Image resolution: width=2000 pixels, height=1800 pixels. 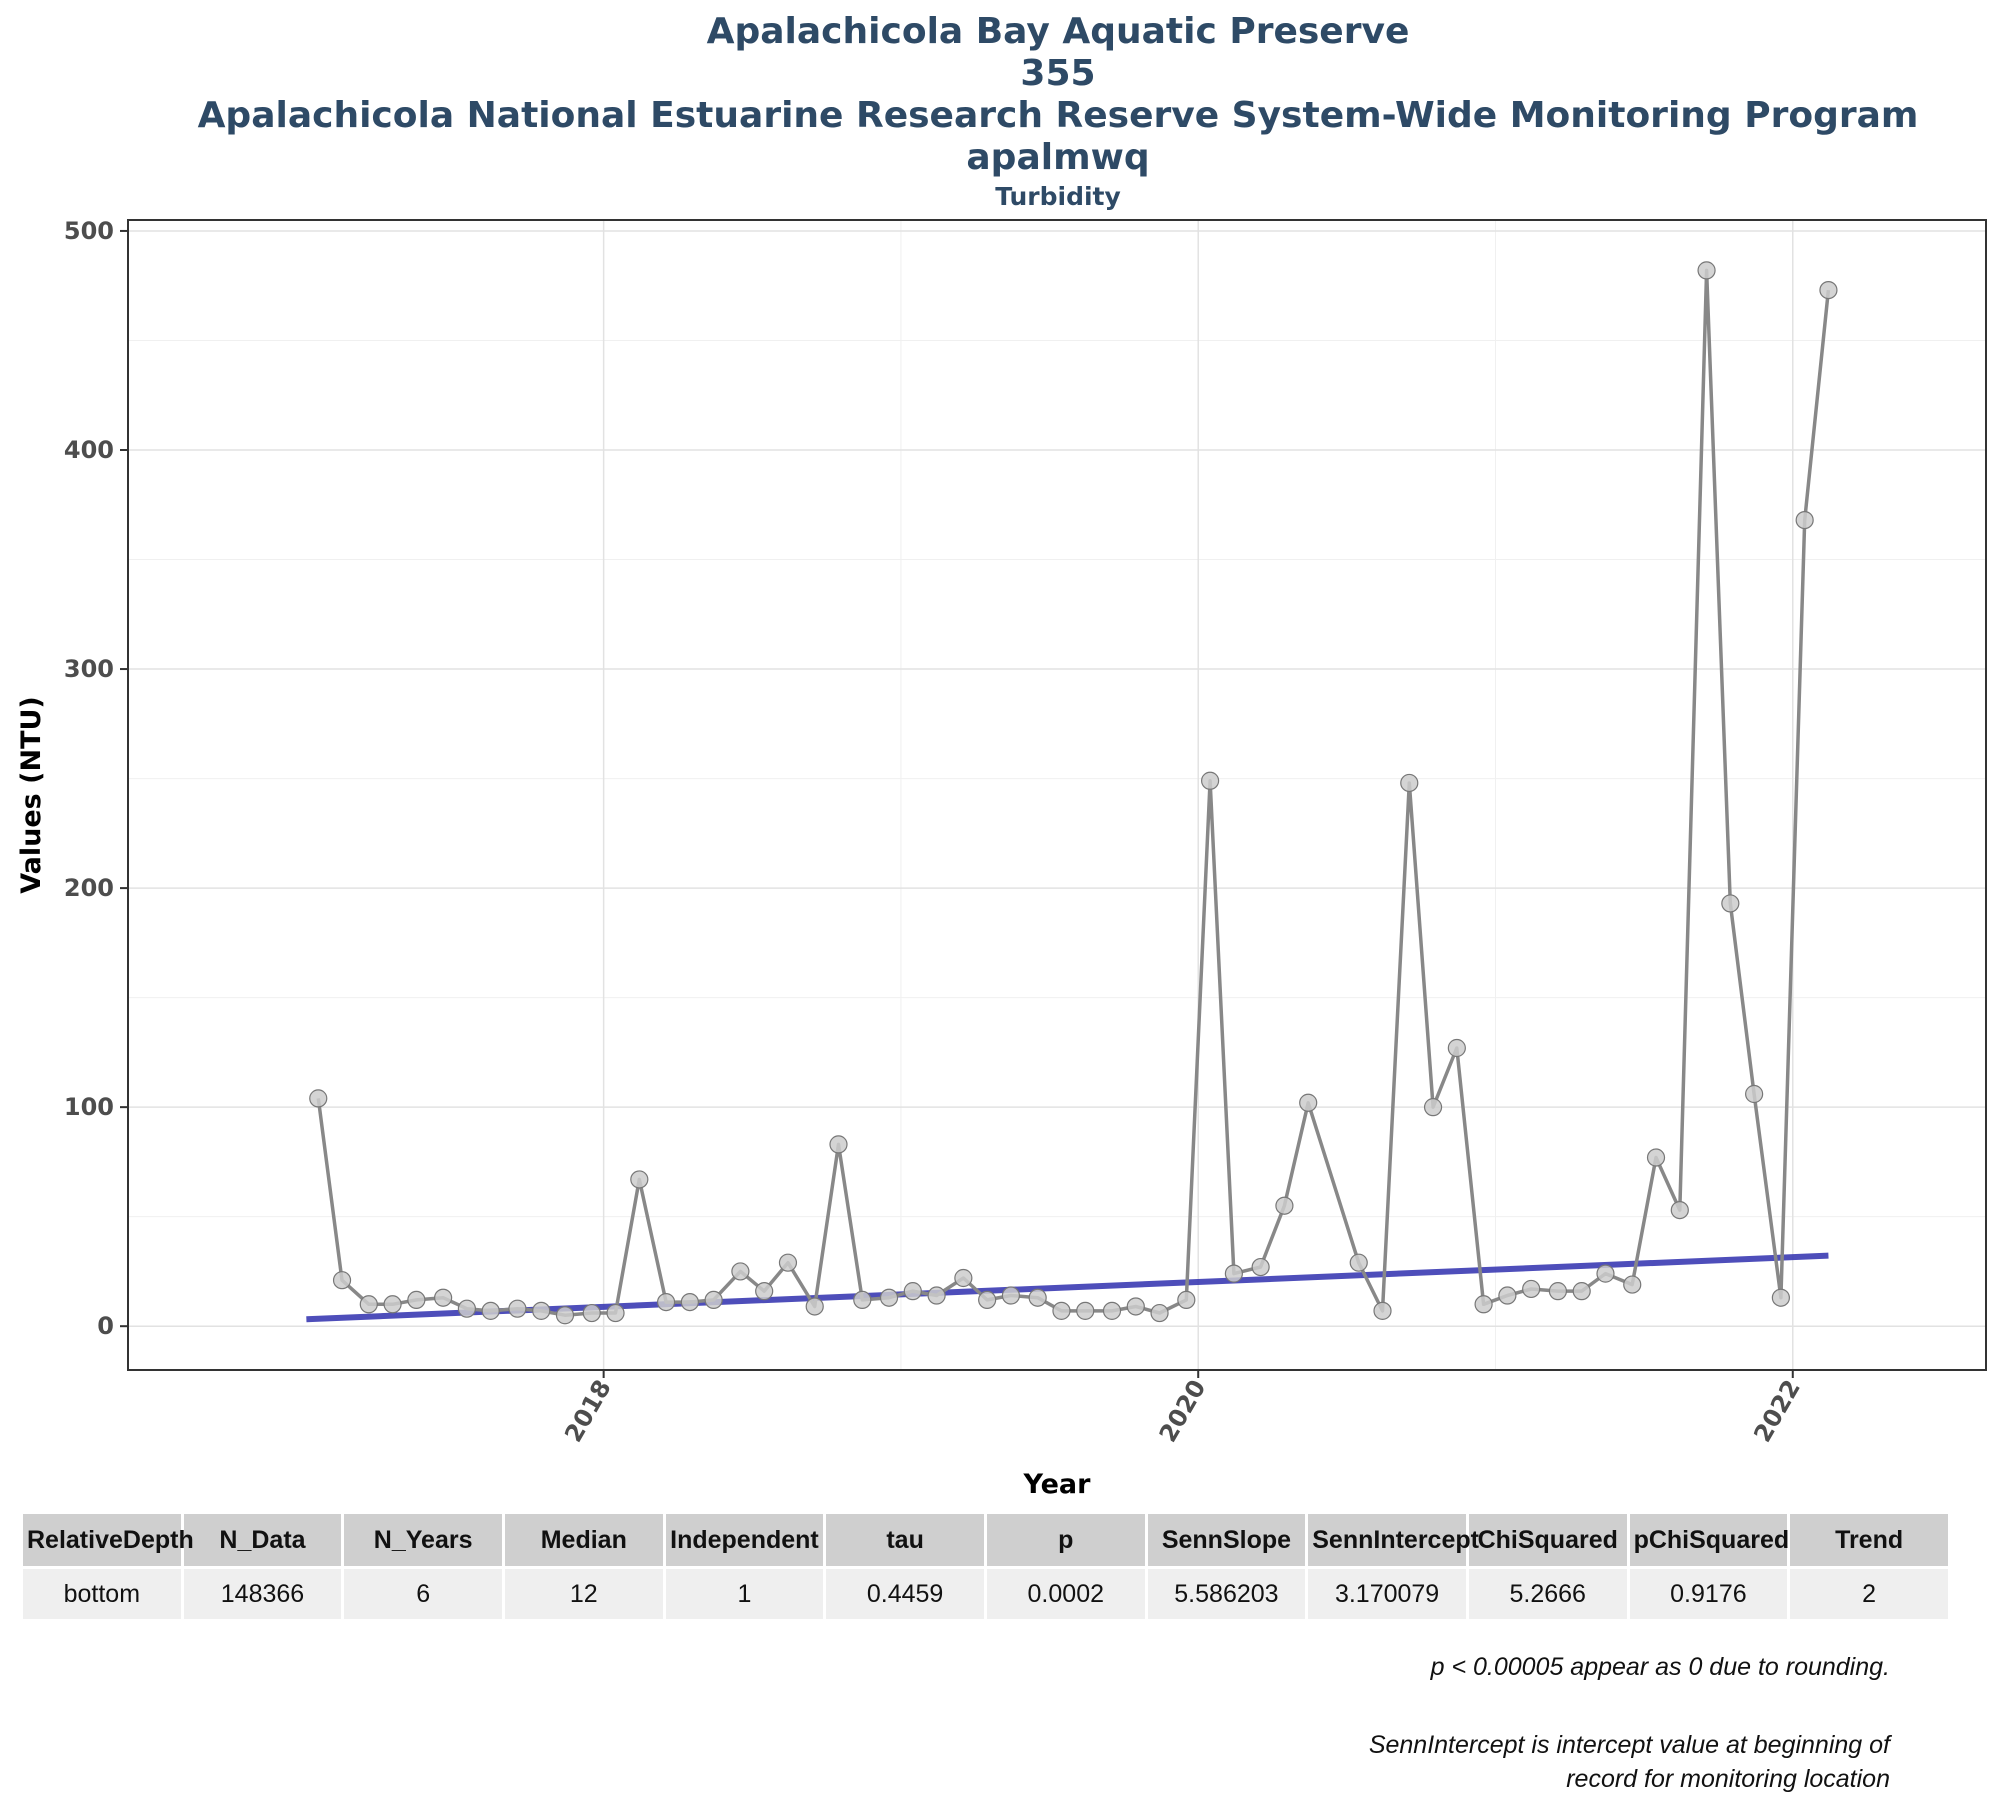 What do you see at coordinates (1226, 1592) in the screenshot?
I see `stats-cell-sennslope: 5.586203` at bounding box center [1226, 1592].